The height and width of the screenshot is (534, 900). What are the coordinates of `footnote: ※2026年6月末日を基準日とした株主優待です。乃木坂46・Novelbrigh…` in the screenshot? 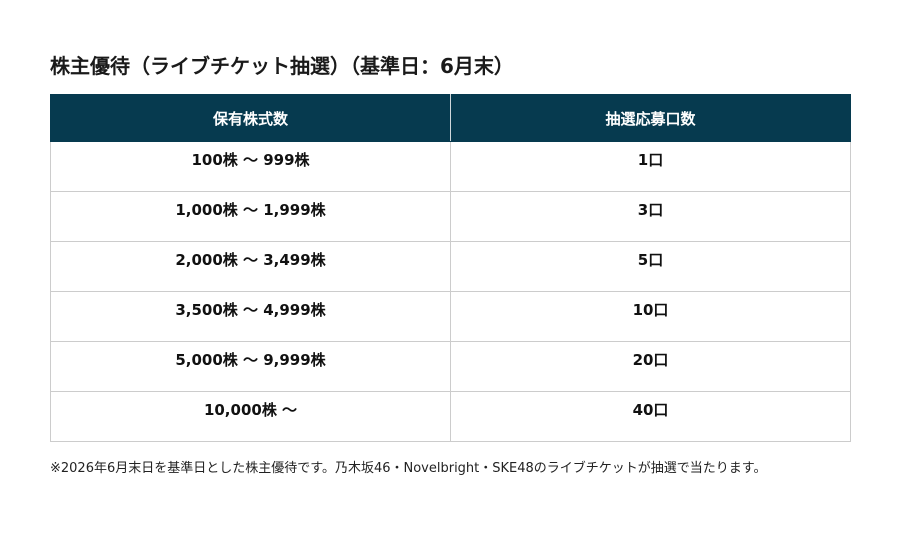 It's located at (408, 468).